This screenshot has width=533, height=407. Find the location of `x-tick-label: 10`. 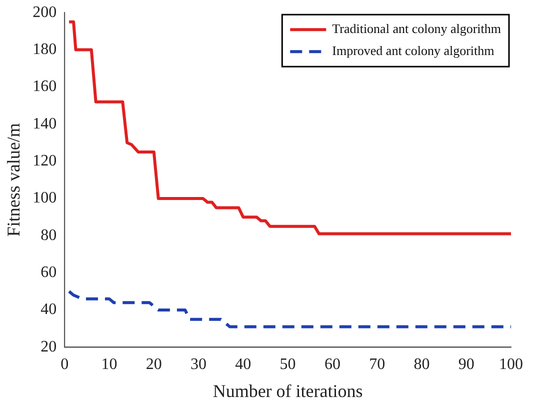

x-tick-label: 10 is located at coordinates (109, 365).